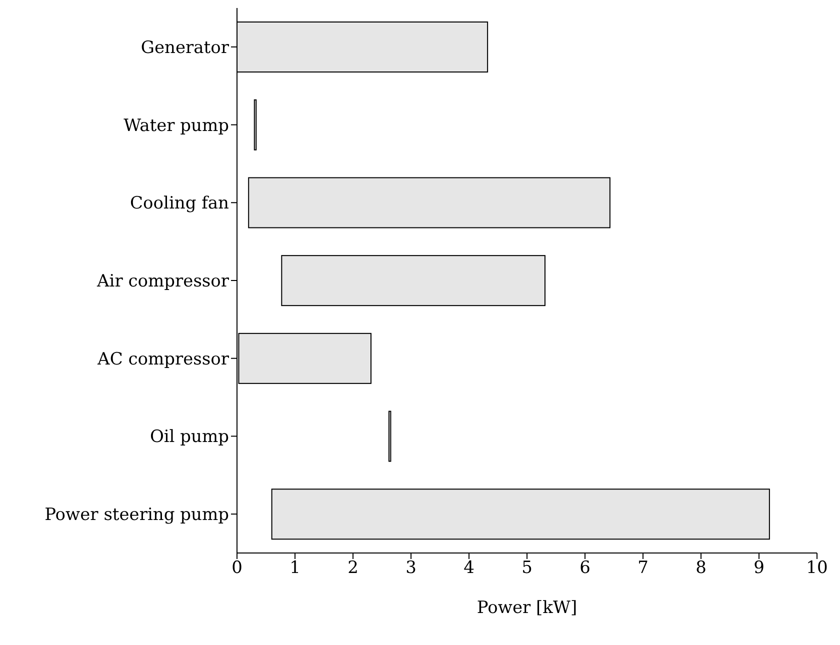 The width and height of the screenshot is (840, 645). What do you see at coordinates (585, 568) in the screenshot?
I see `x-tick-label: 6` at bounding box center [585, 568].